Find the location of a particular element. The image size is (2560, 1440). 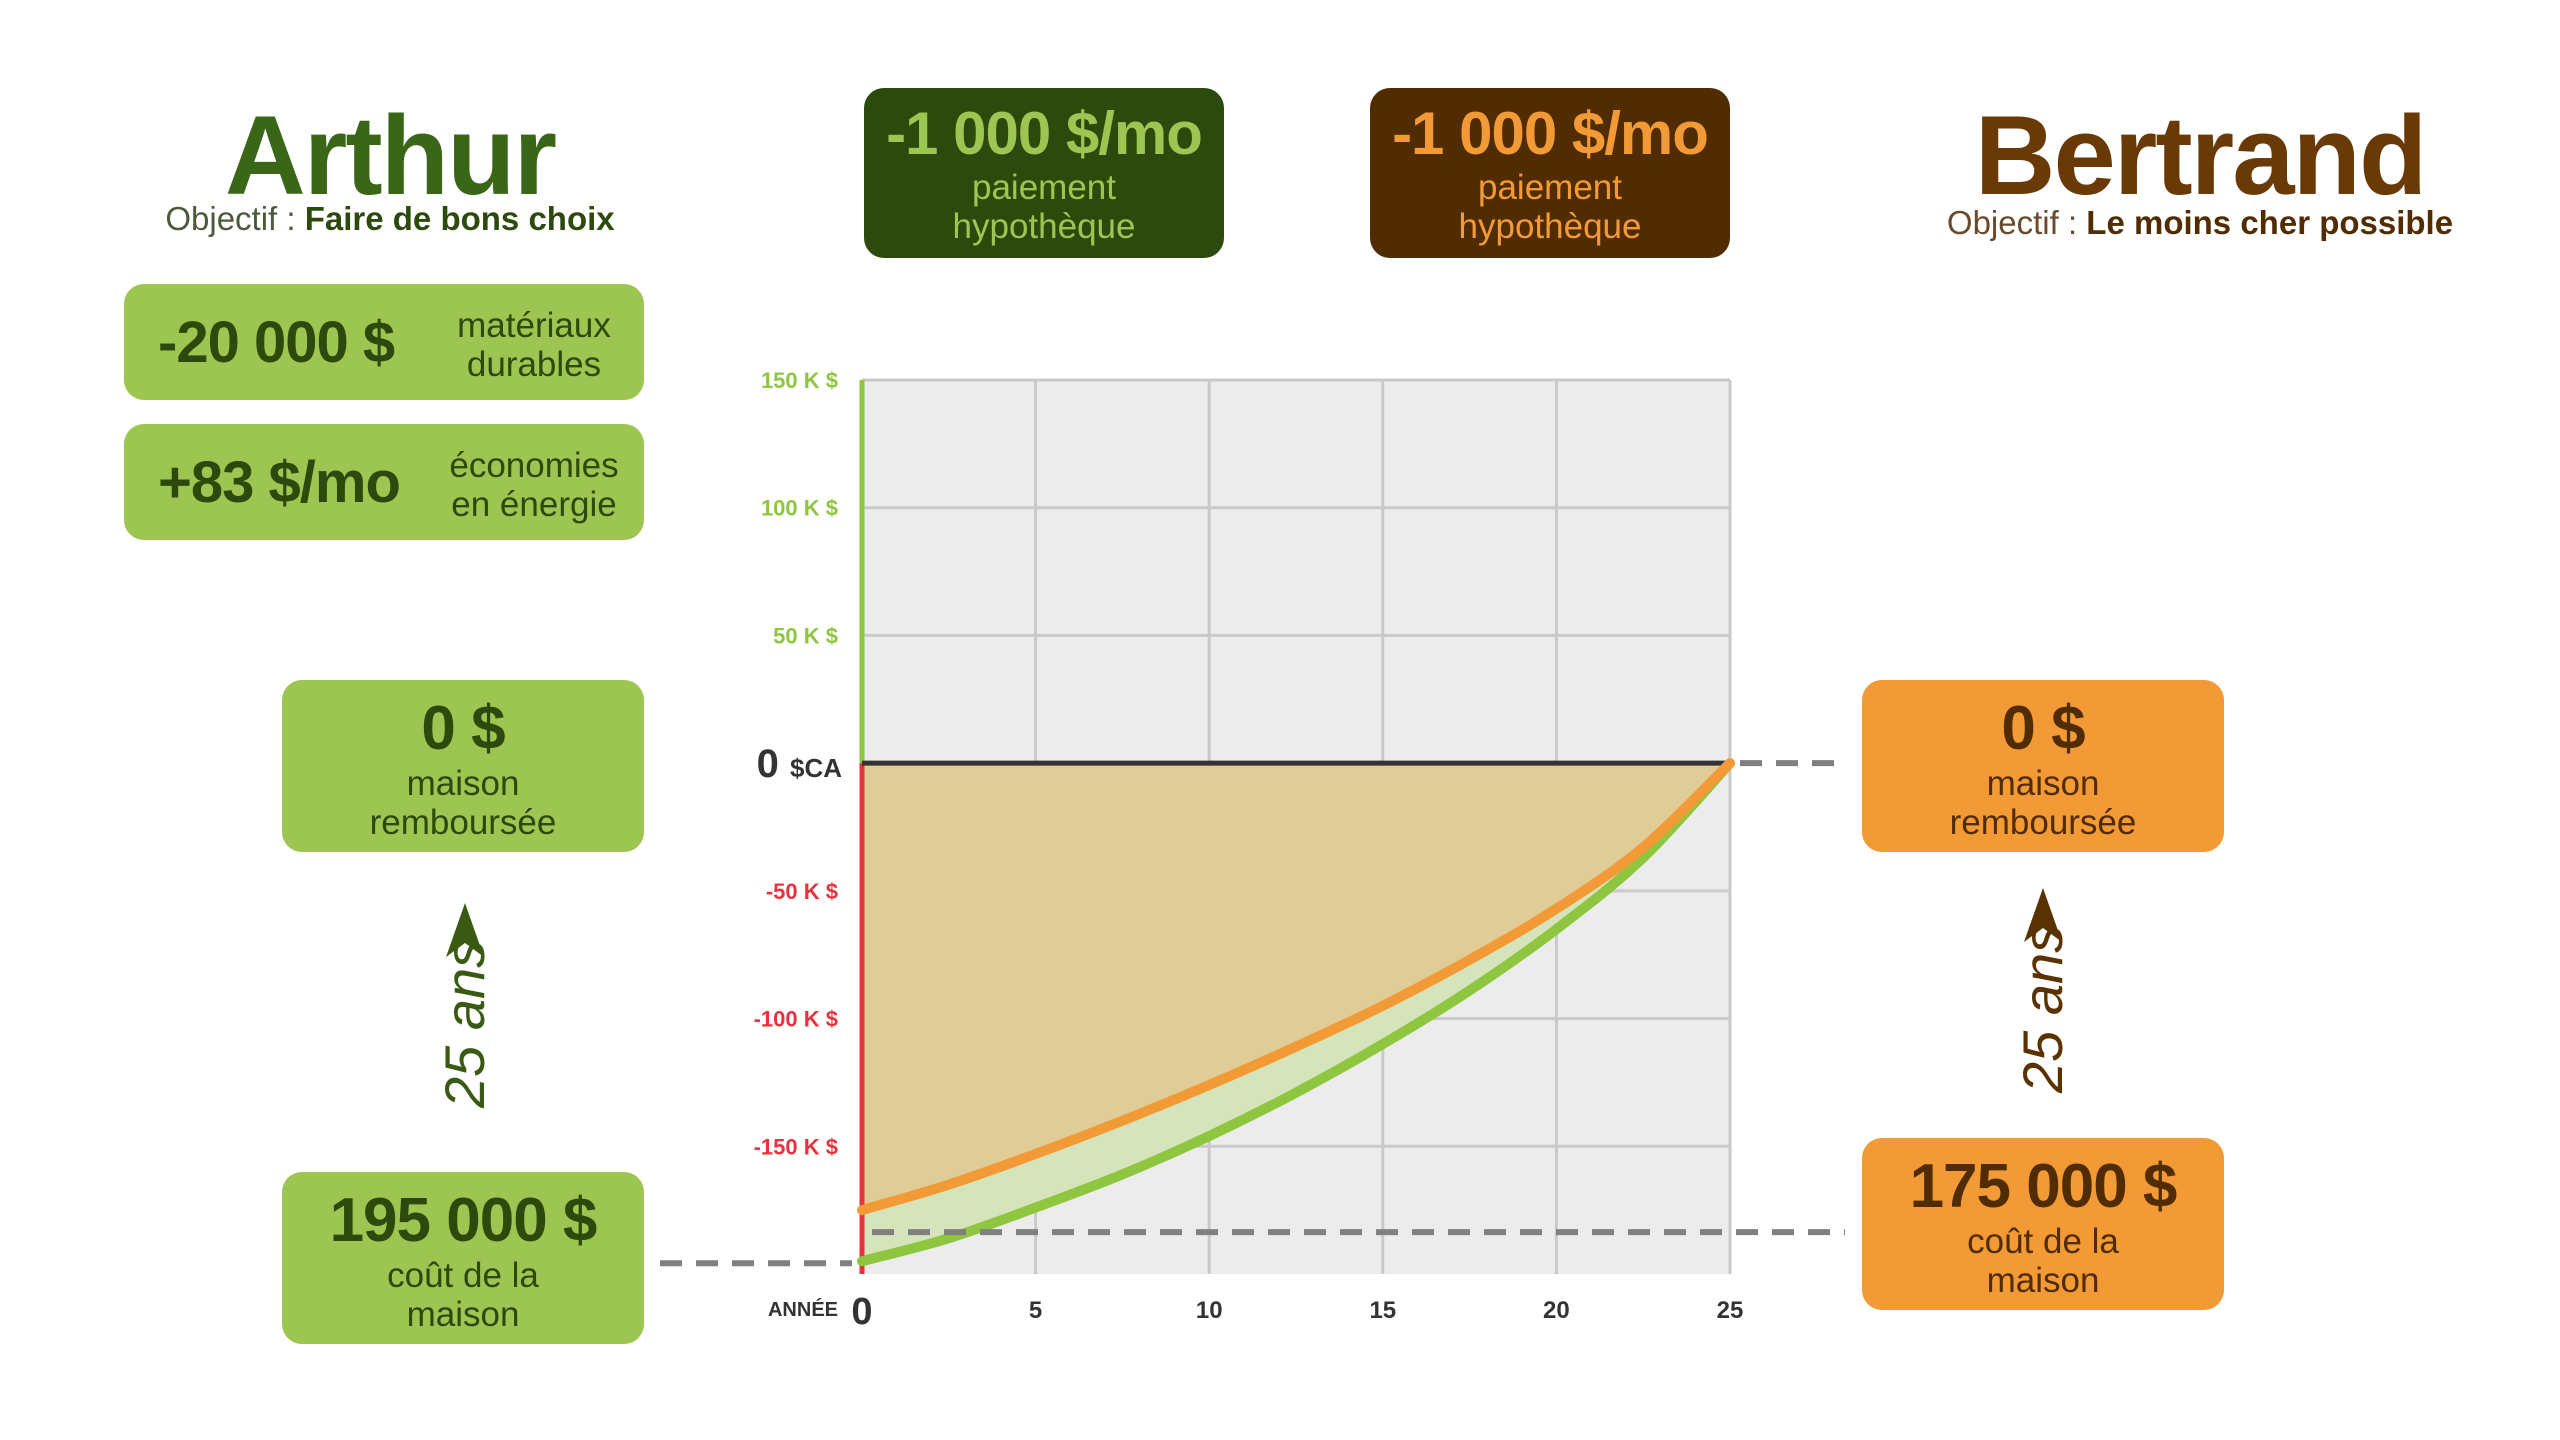

y-unit-label: $CA is located at coordinates (816, 768).